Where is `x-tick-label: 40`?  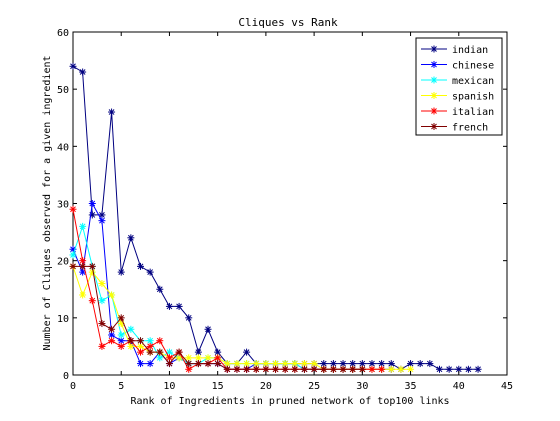 x-tick-label: 40 is located at coordinates (459, 386).